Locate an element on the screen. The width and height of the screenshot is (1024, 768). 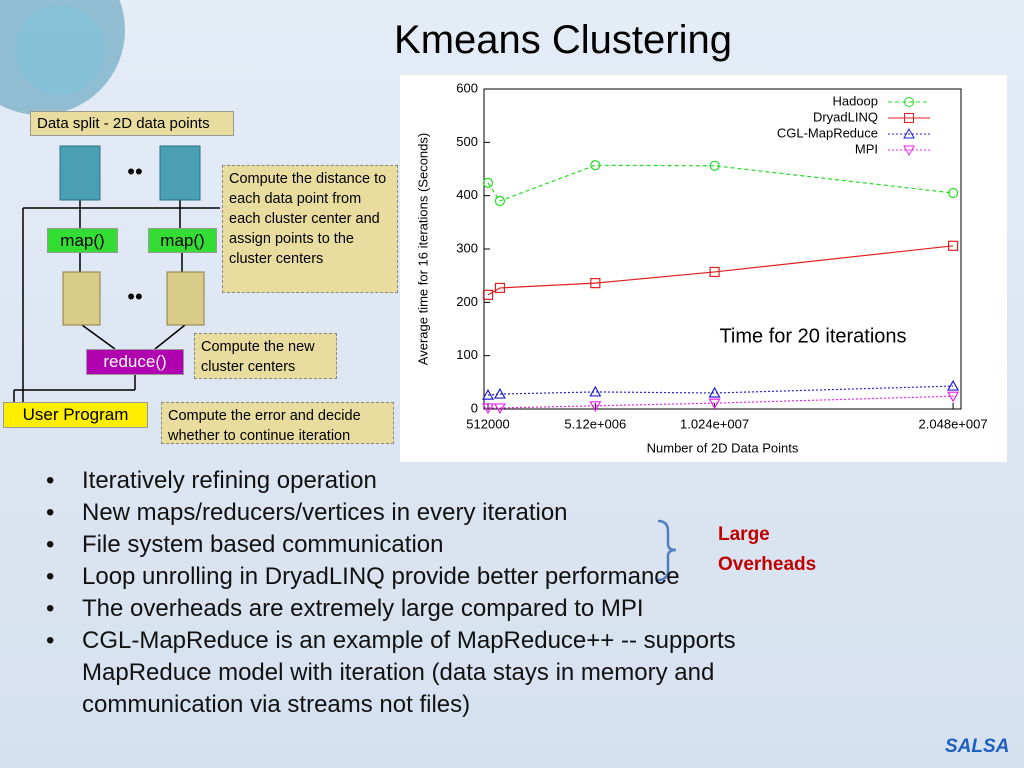
annotation: Time for 20 iterations is located at coordinates (812, 336).